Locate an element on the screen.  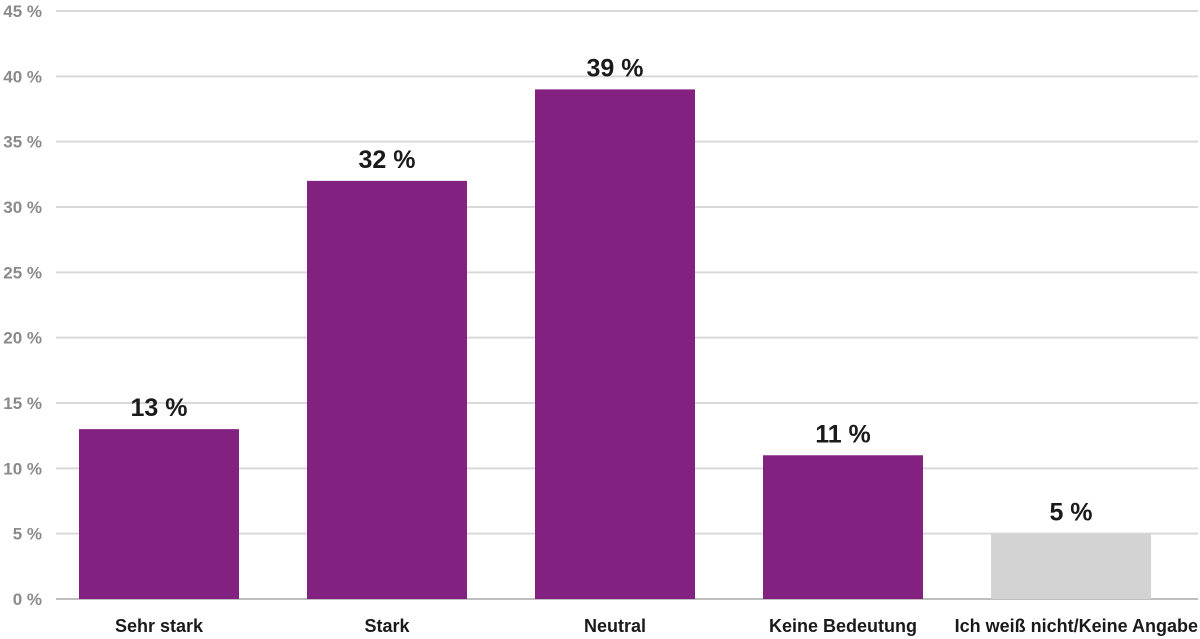
y-tick-label: 30 % is located at coordinates (22, 207).